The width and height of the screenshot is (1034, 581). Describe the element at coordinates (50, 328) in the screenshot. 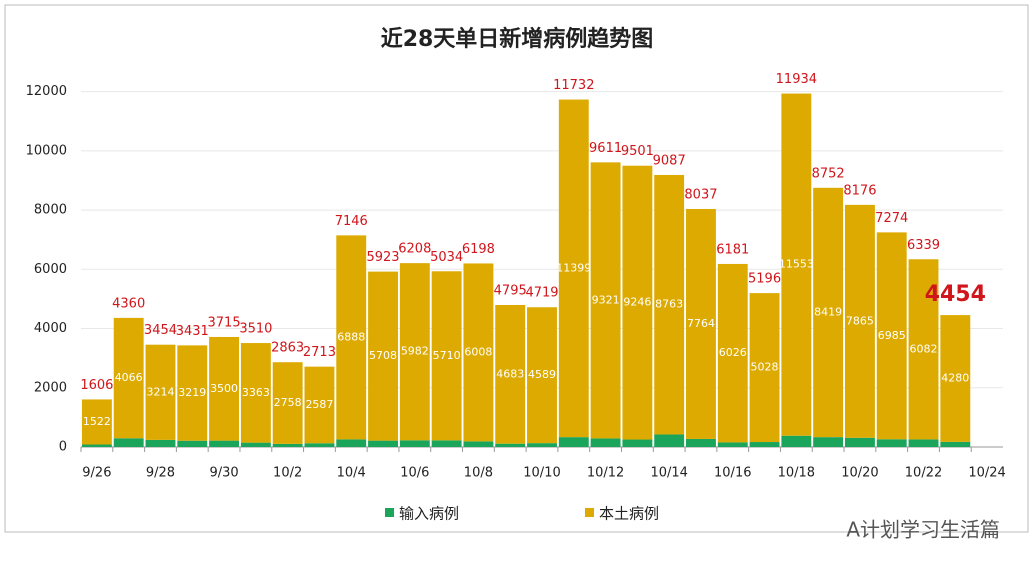

I see `y-tick-label: 4000` at that location.